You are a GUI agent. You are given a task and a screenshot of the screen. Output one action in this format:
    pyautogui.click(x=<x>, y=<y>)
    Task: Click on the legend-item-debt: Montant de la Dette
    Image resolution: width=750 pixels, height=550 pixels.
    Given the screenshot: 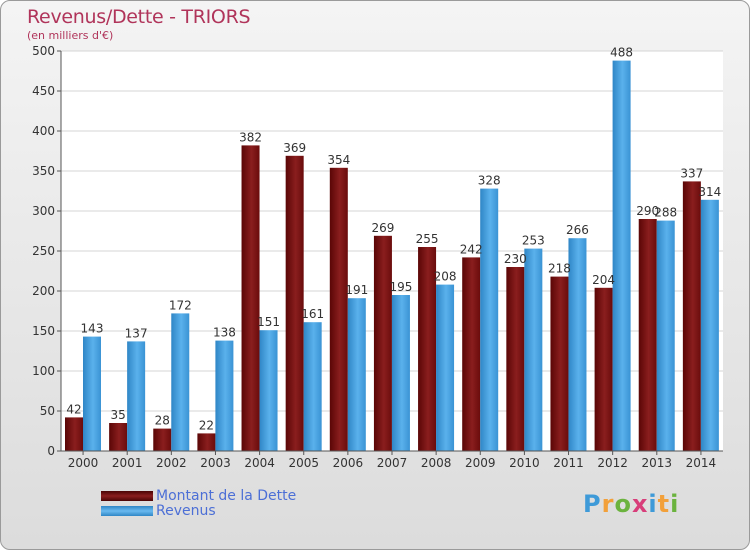 What is the action you would take?
    pyautogui.click(x=198, y=496)
    